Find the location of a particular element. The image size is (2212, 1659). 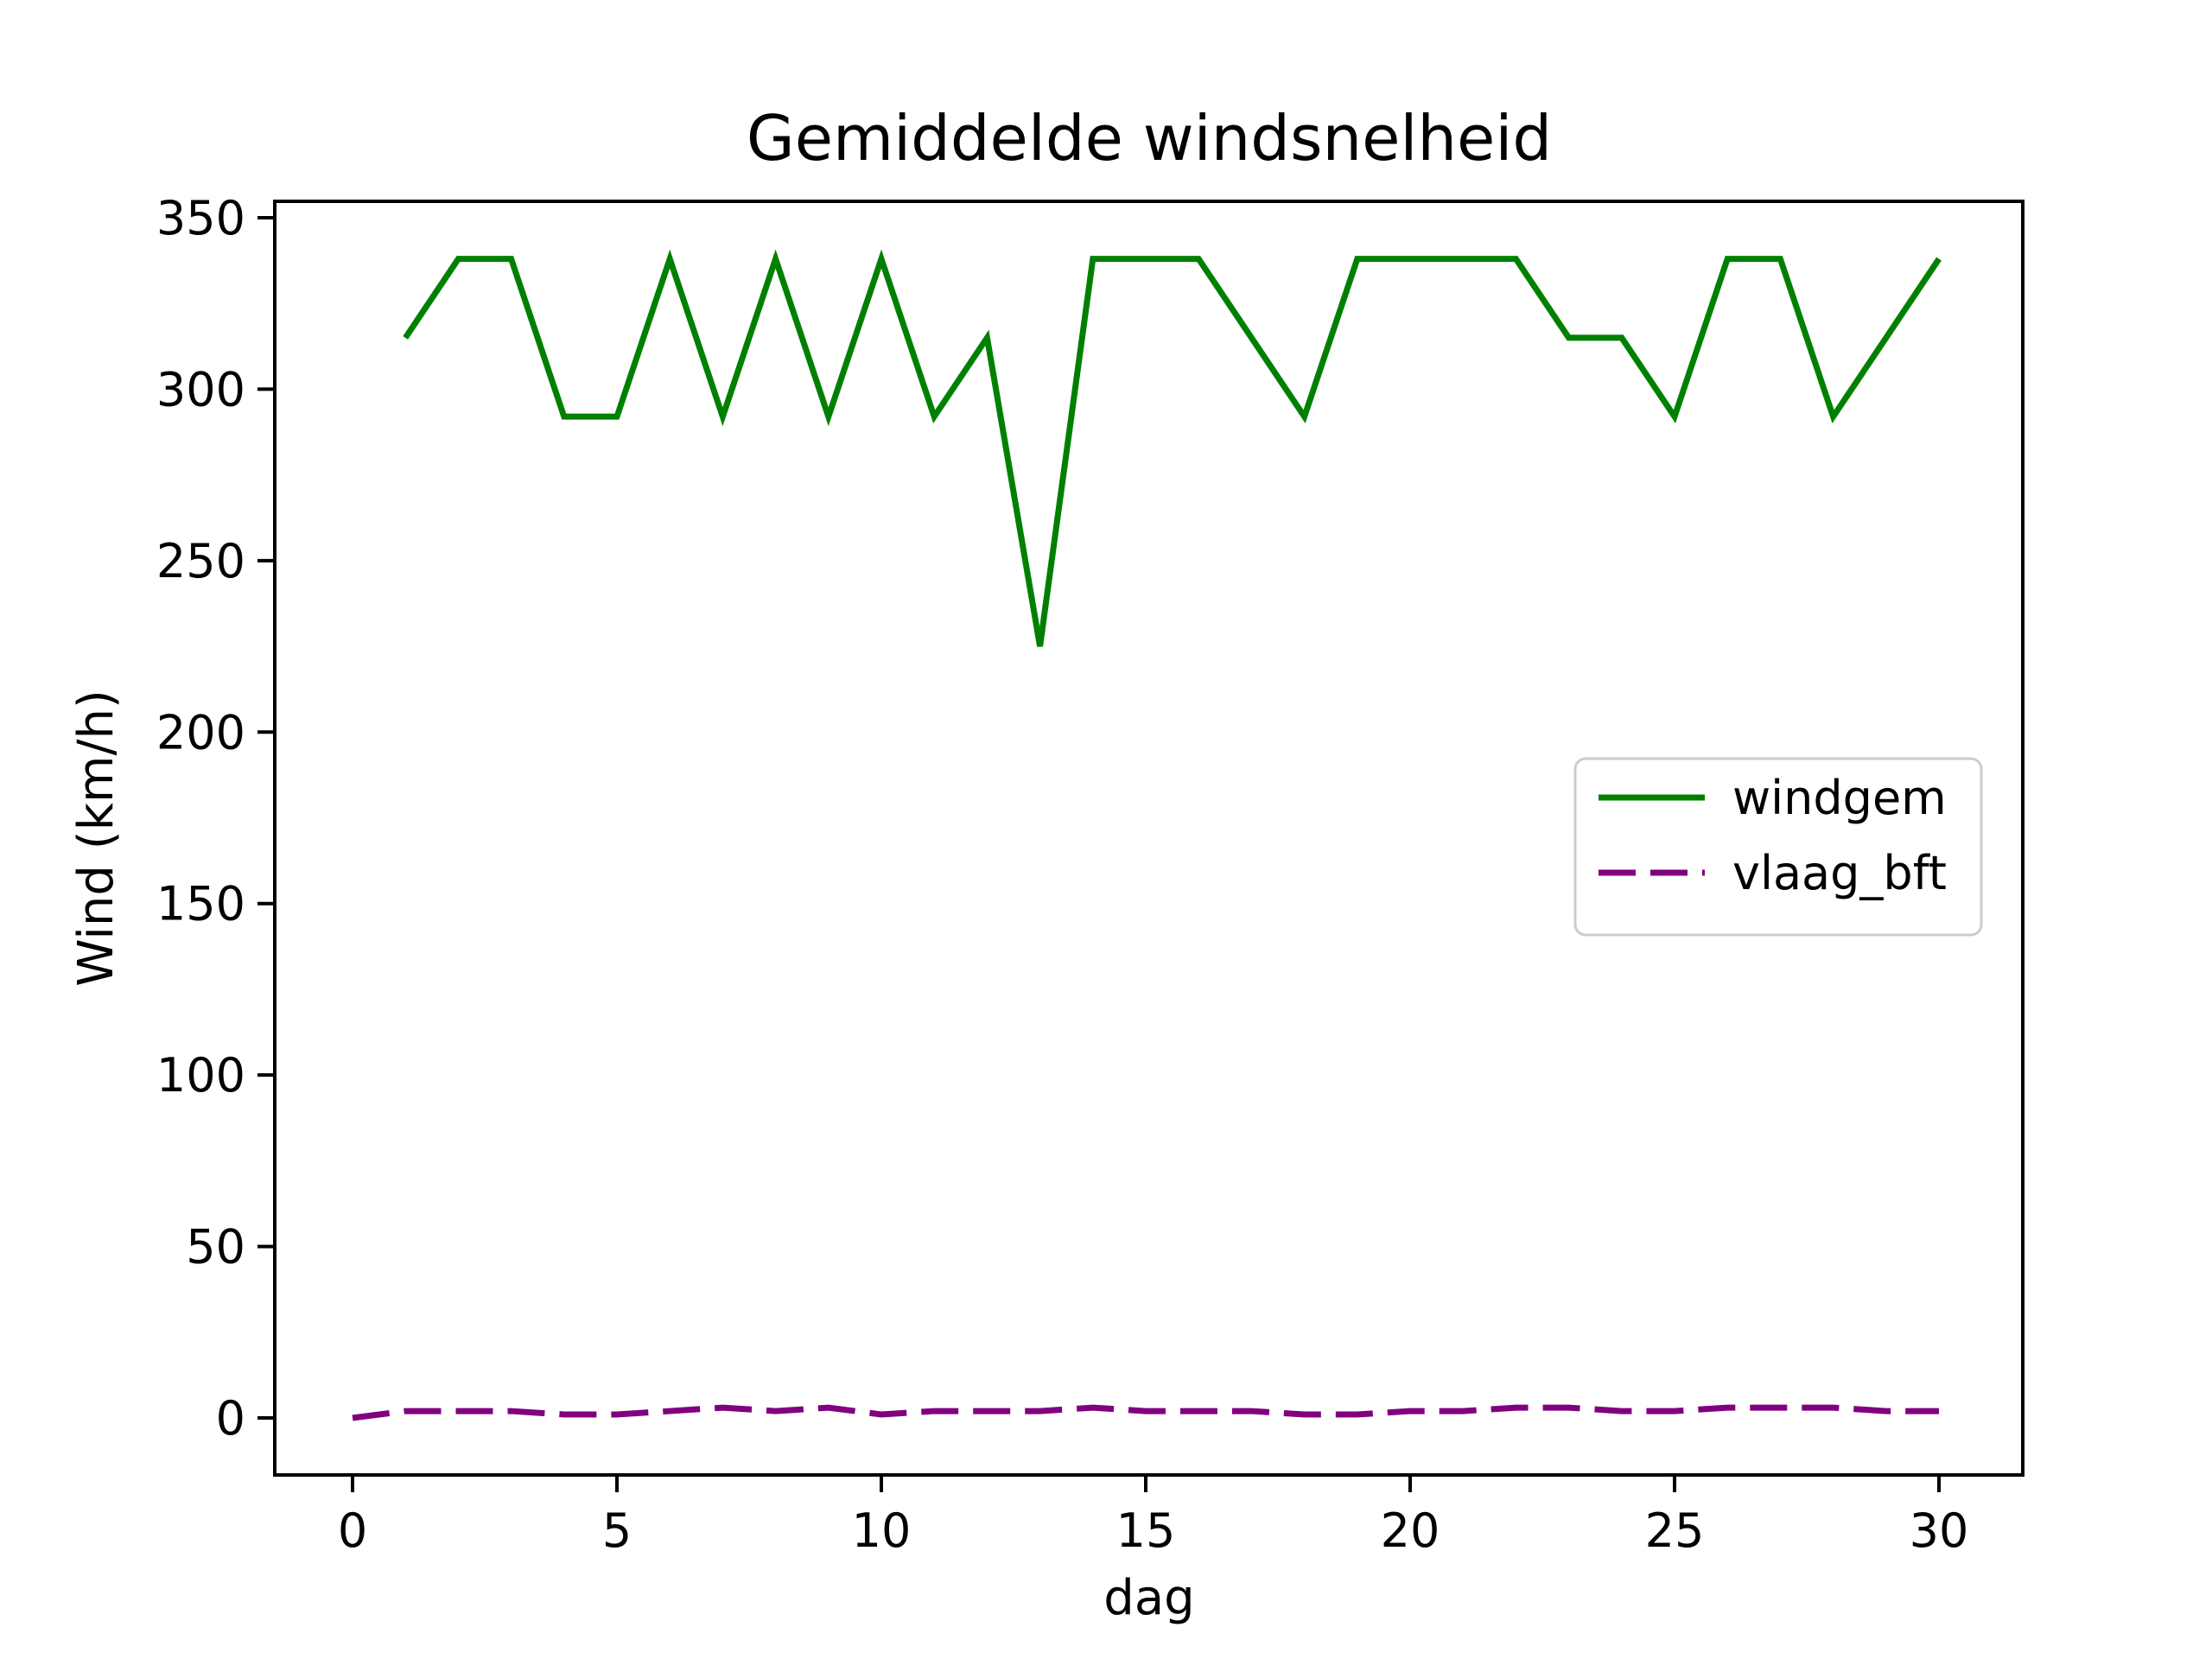

x-tick-label: 20 is located at coordinates (1410, 1530).